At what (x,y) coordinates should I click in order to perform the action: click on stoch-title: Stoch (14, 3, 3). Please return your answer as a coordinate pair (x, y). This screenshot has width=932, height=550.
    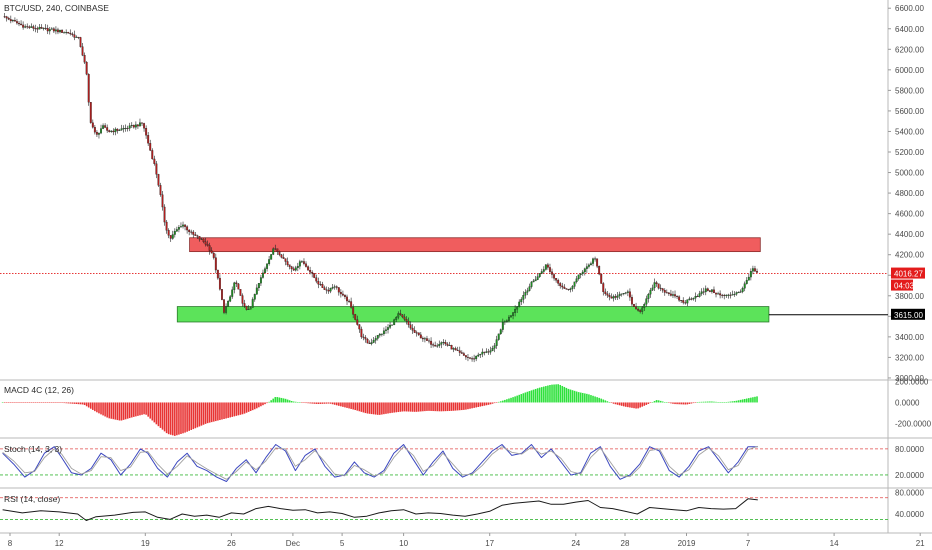
    Looking at the image, I should click on (33, 449).